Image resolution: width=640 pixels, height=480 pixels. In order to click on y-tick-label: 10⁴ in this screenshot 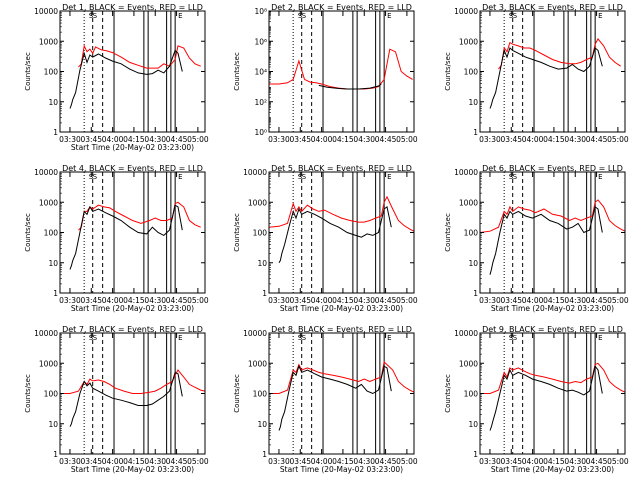, I will do `click(260, 72)`.